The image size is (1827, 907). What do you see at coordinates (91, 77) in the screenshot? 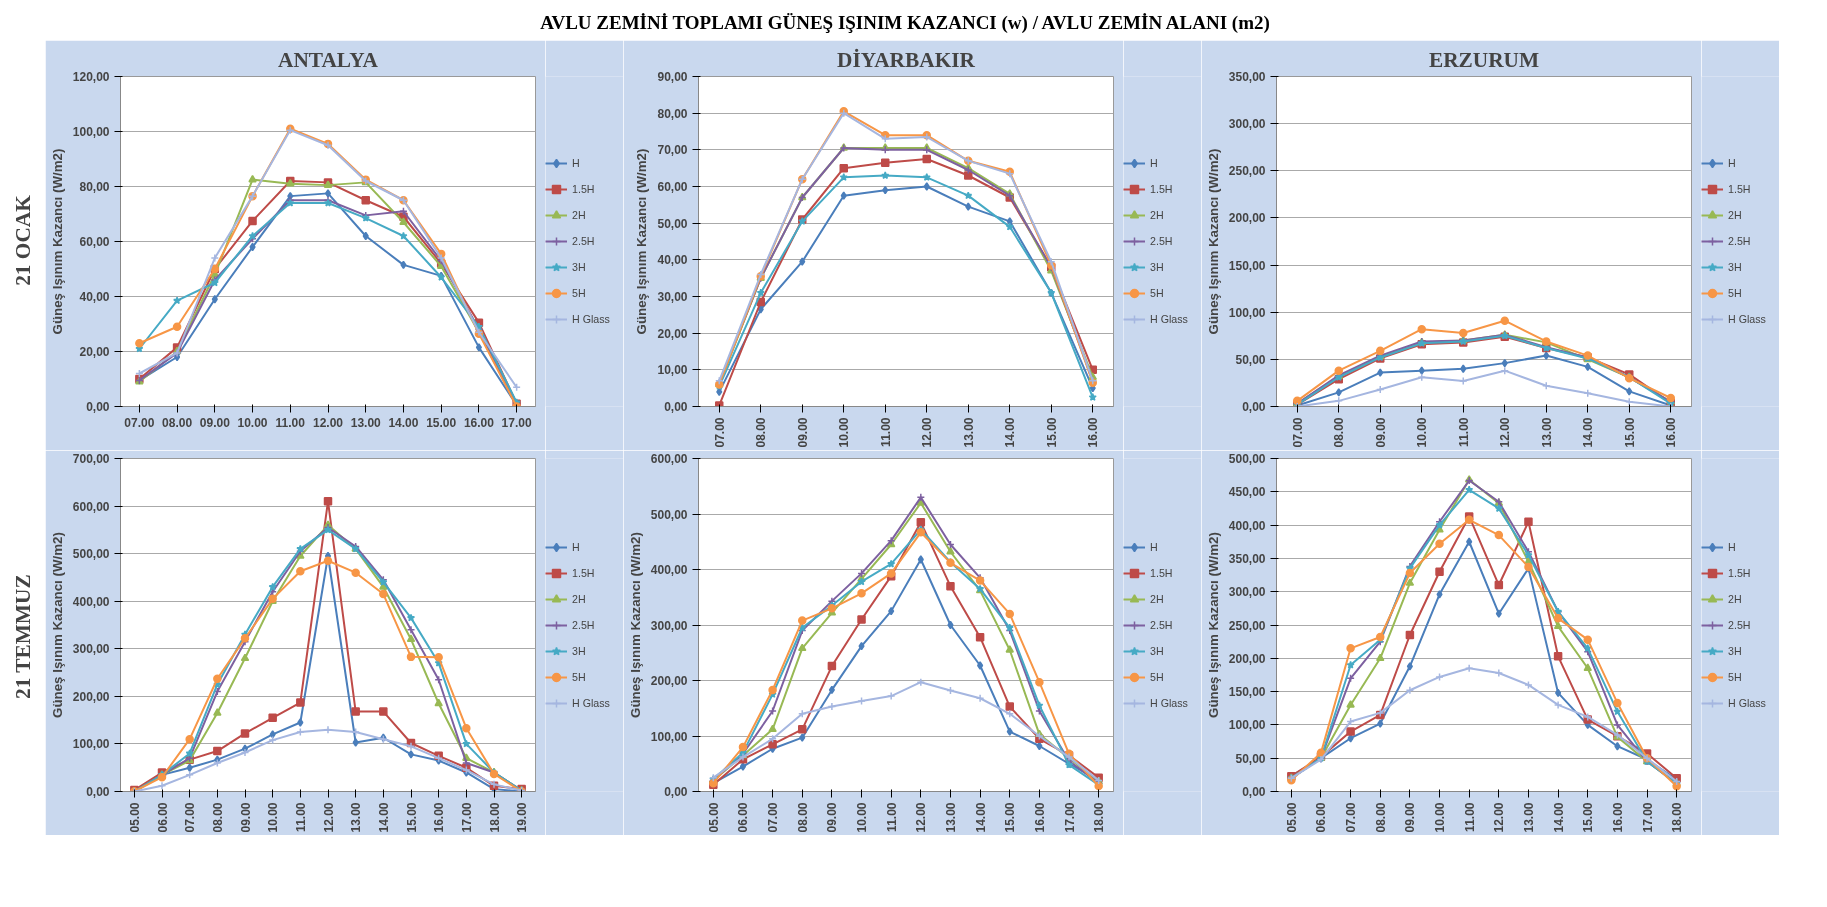
I see `y-tick-label: 120,00` at bounding box center [91, 77].